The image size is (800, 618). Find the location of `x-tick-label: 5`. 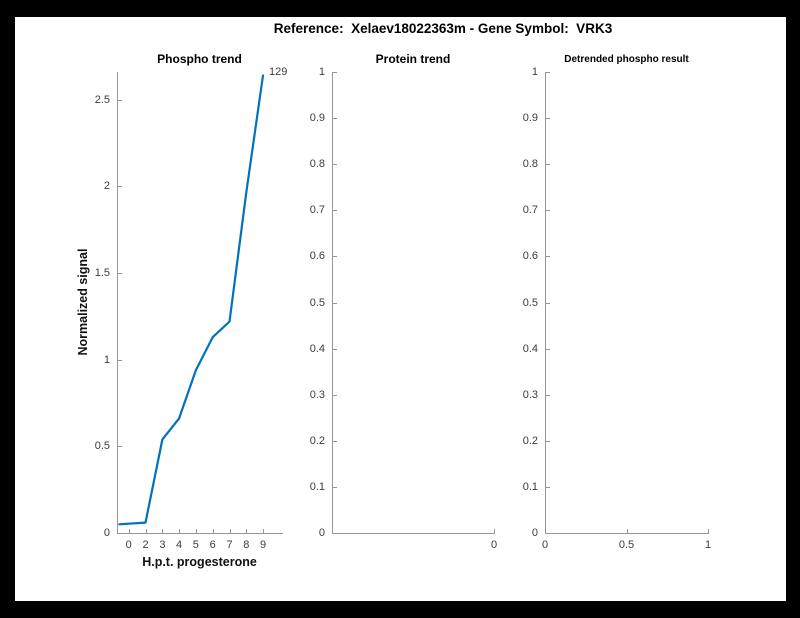

x-tick-label: 5 is located at coordinates (195, 545).